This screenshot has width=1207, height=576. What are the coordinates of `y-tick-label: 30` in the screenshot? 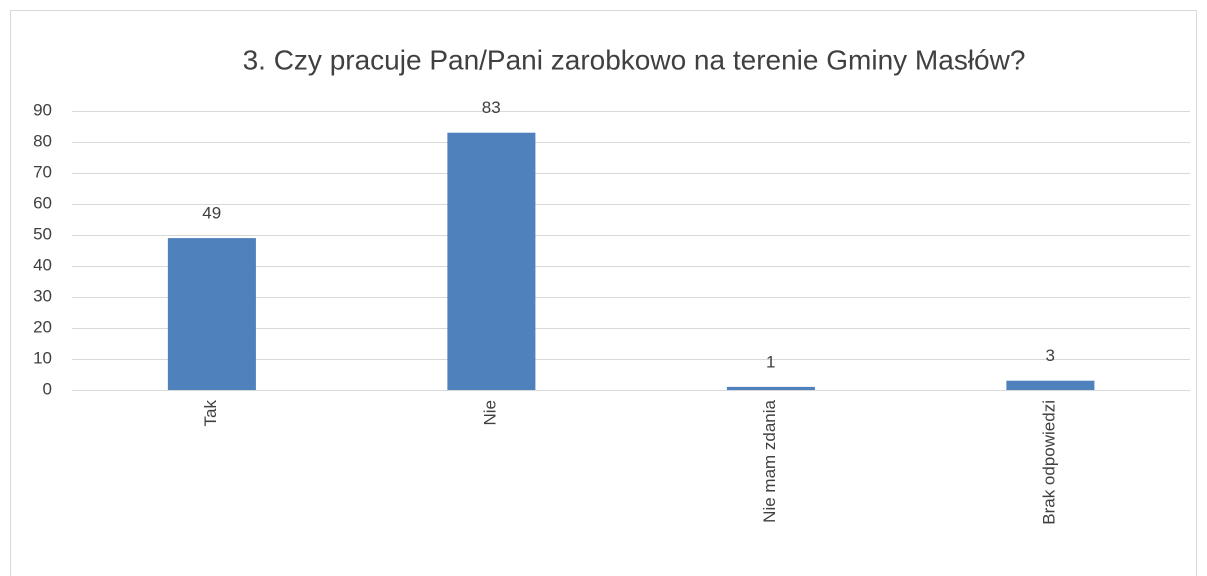 It's located at (42, 295).